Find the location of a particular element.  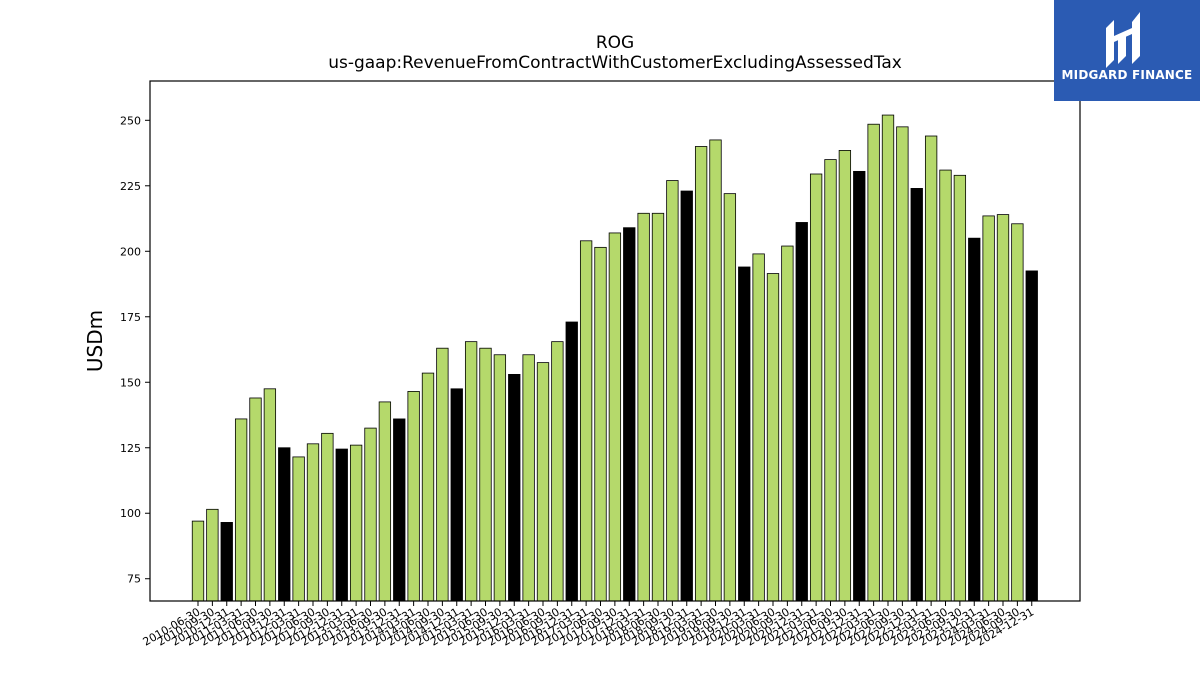

y-tick-label-100: 100 is located at coordinates (130, 513).